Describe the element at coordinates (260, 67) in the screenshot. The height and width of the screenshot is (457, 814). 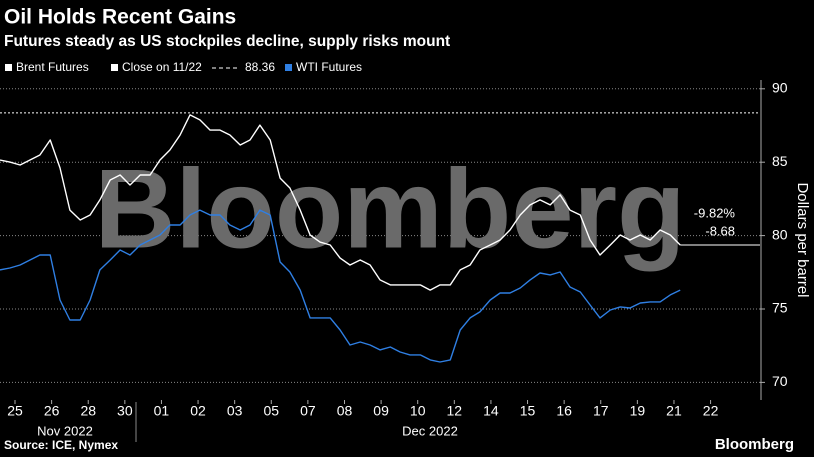
I see `legend-value: 88.36` at that location.